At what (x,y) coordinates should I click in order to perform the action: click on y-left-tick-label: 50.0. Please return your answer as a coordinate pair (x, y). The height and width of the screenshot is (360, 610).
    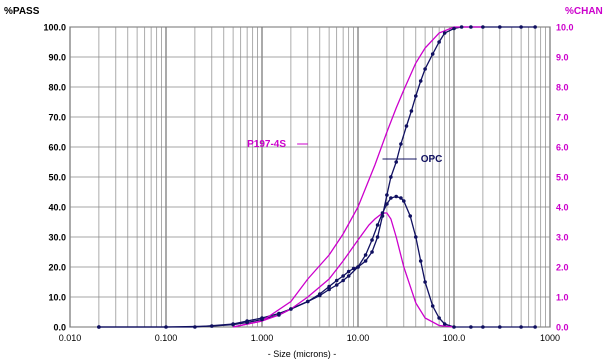
    Looking at the image, I should click on (57, 178).